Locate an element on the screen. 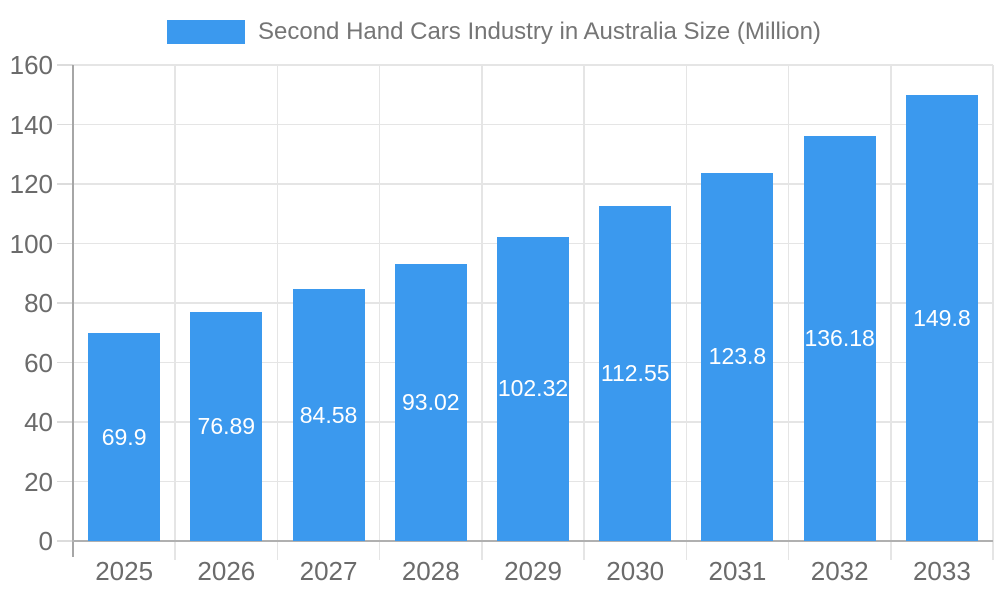  bar-value-label: 136.18 is located at coordinates (839, 337).